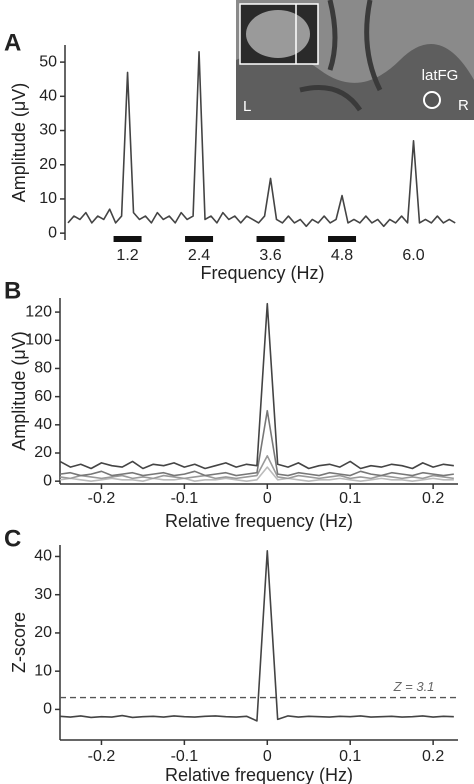 This screenshot has width=474, height=784. Describe the element at coordinates (413, 255) in the screenshot. I see `x-tick-label: 6.0` at that location.